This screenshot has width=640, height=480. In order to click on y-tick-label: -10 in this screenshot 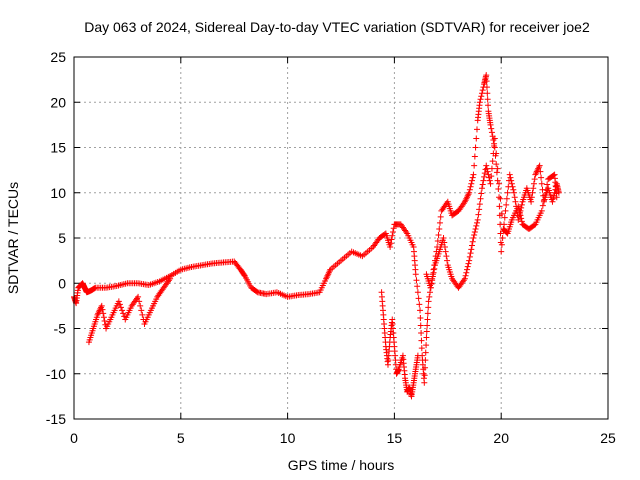, I will do `click(56, 374)`.